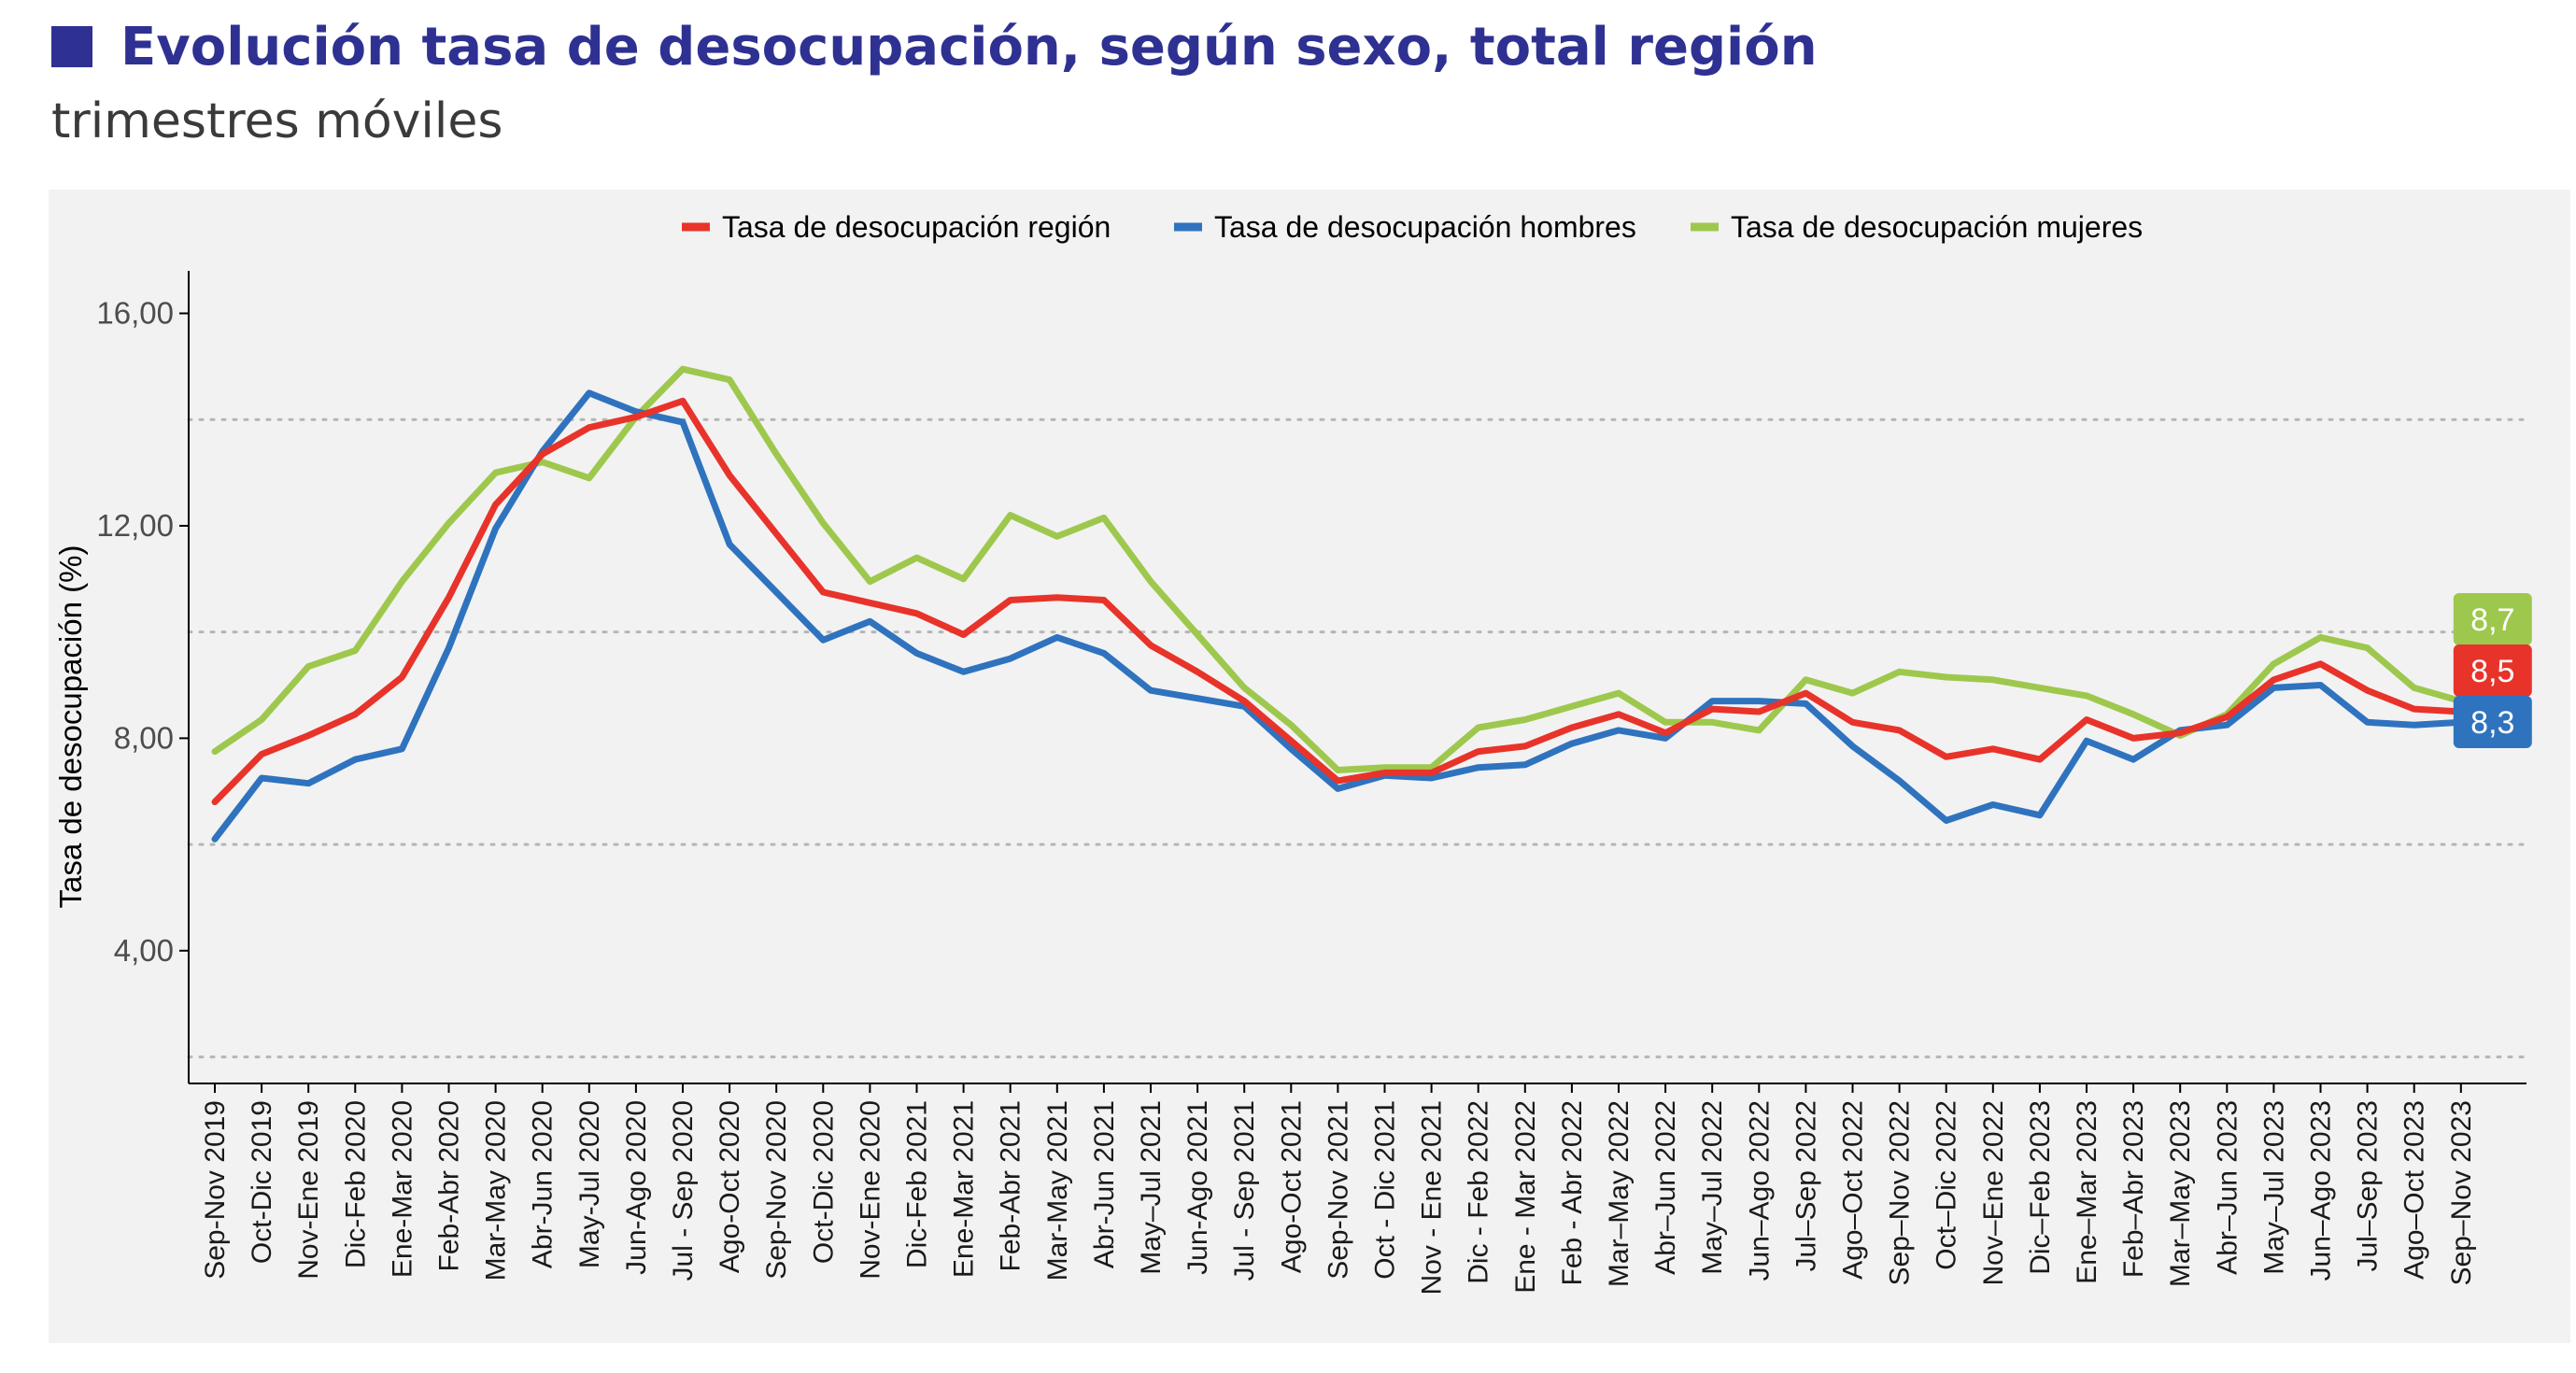  I want to click on x-tick-label-43: Abr–Jun 2023, so click(2227, 1187).